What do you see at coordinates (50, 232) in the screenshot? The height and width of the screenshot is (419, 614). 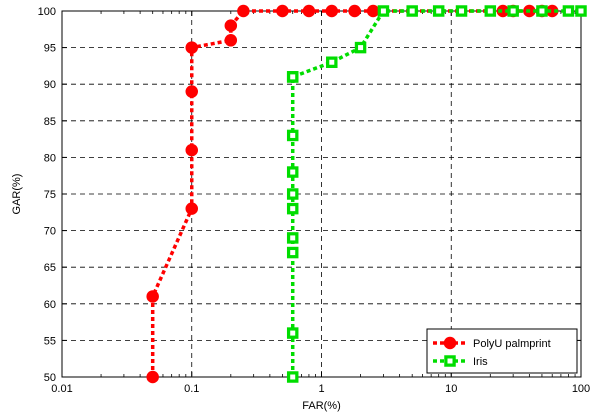 I see `y-tick-label: 70` at bounding box center [50, 232].